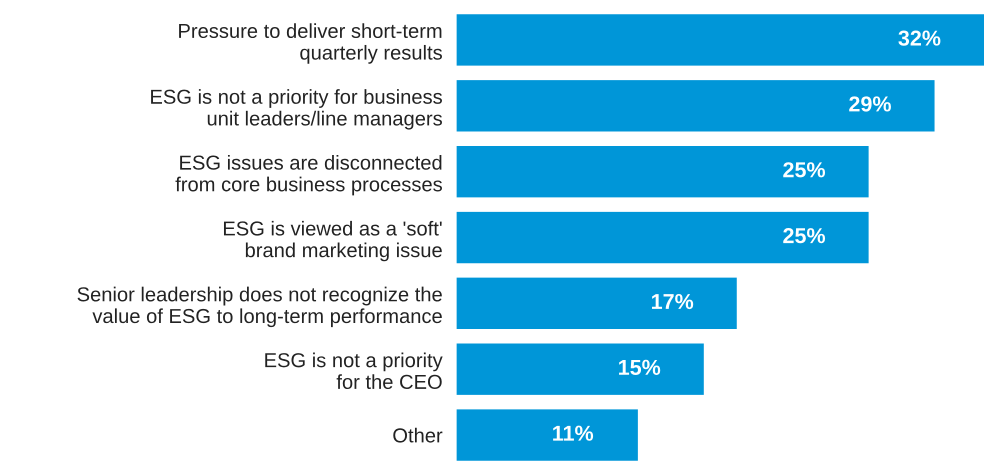  Describe the element at coordinates (333, 241) in the screenshot. I see `y-tick-label: ESG is viewed as a 'soft' brand marketing issue` at that location.